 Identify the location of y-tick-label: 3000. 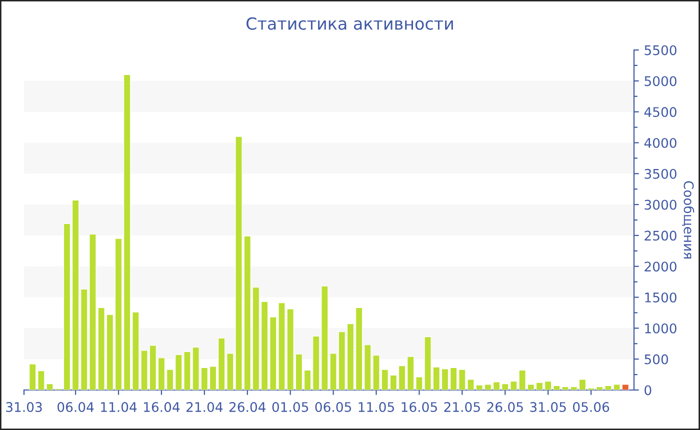
(660, 205).